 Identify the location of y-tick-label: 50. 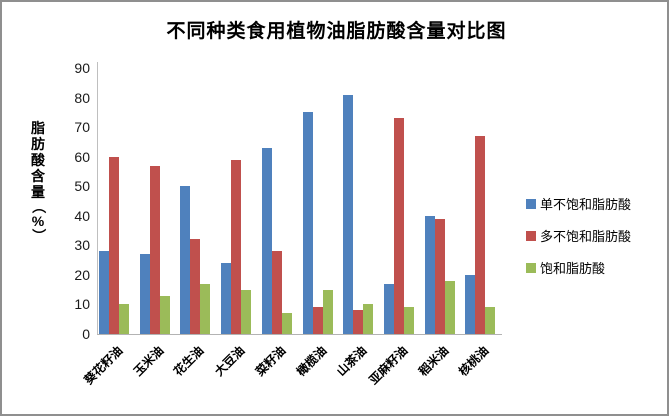
(82, 186).